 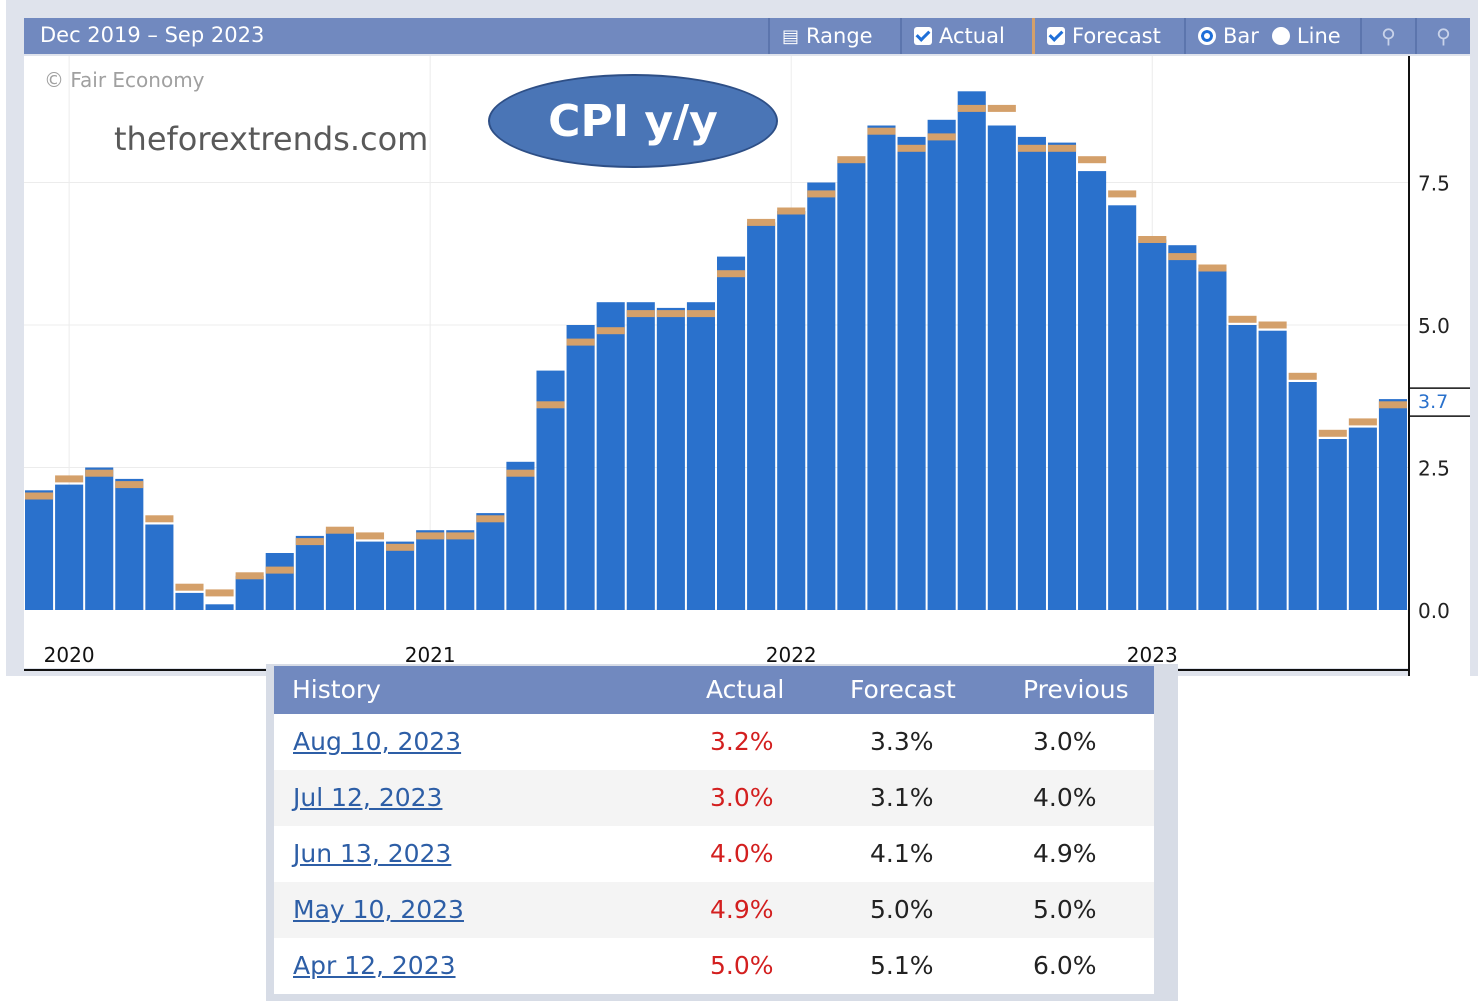 What do you see at coordinates (152, 35) in the screenshot?
I see `date-range-text: Dec 2019 – Sep 2023` at bounding box center [152, 35].